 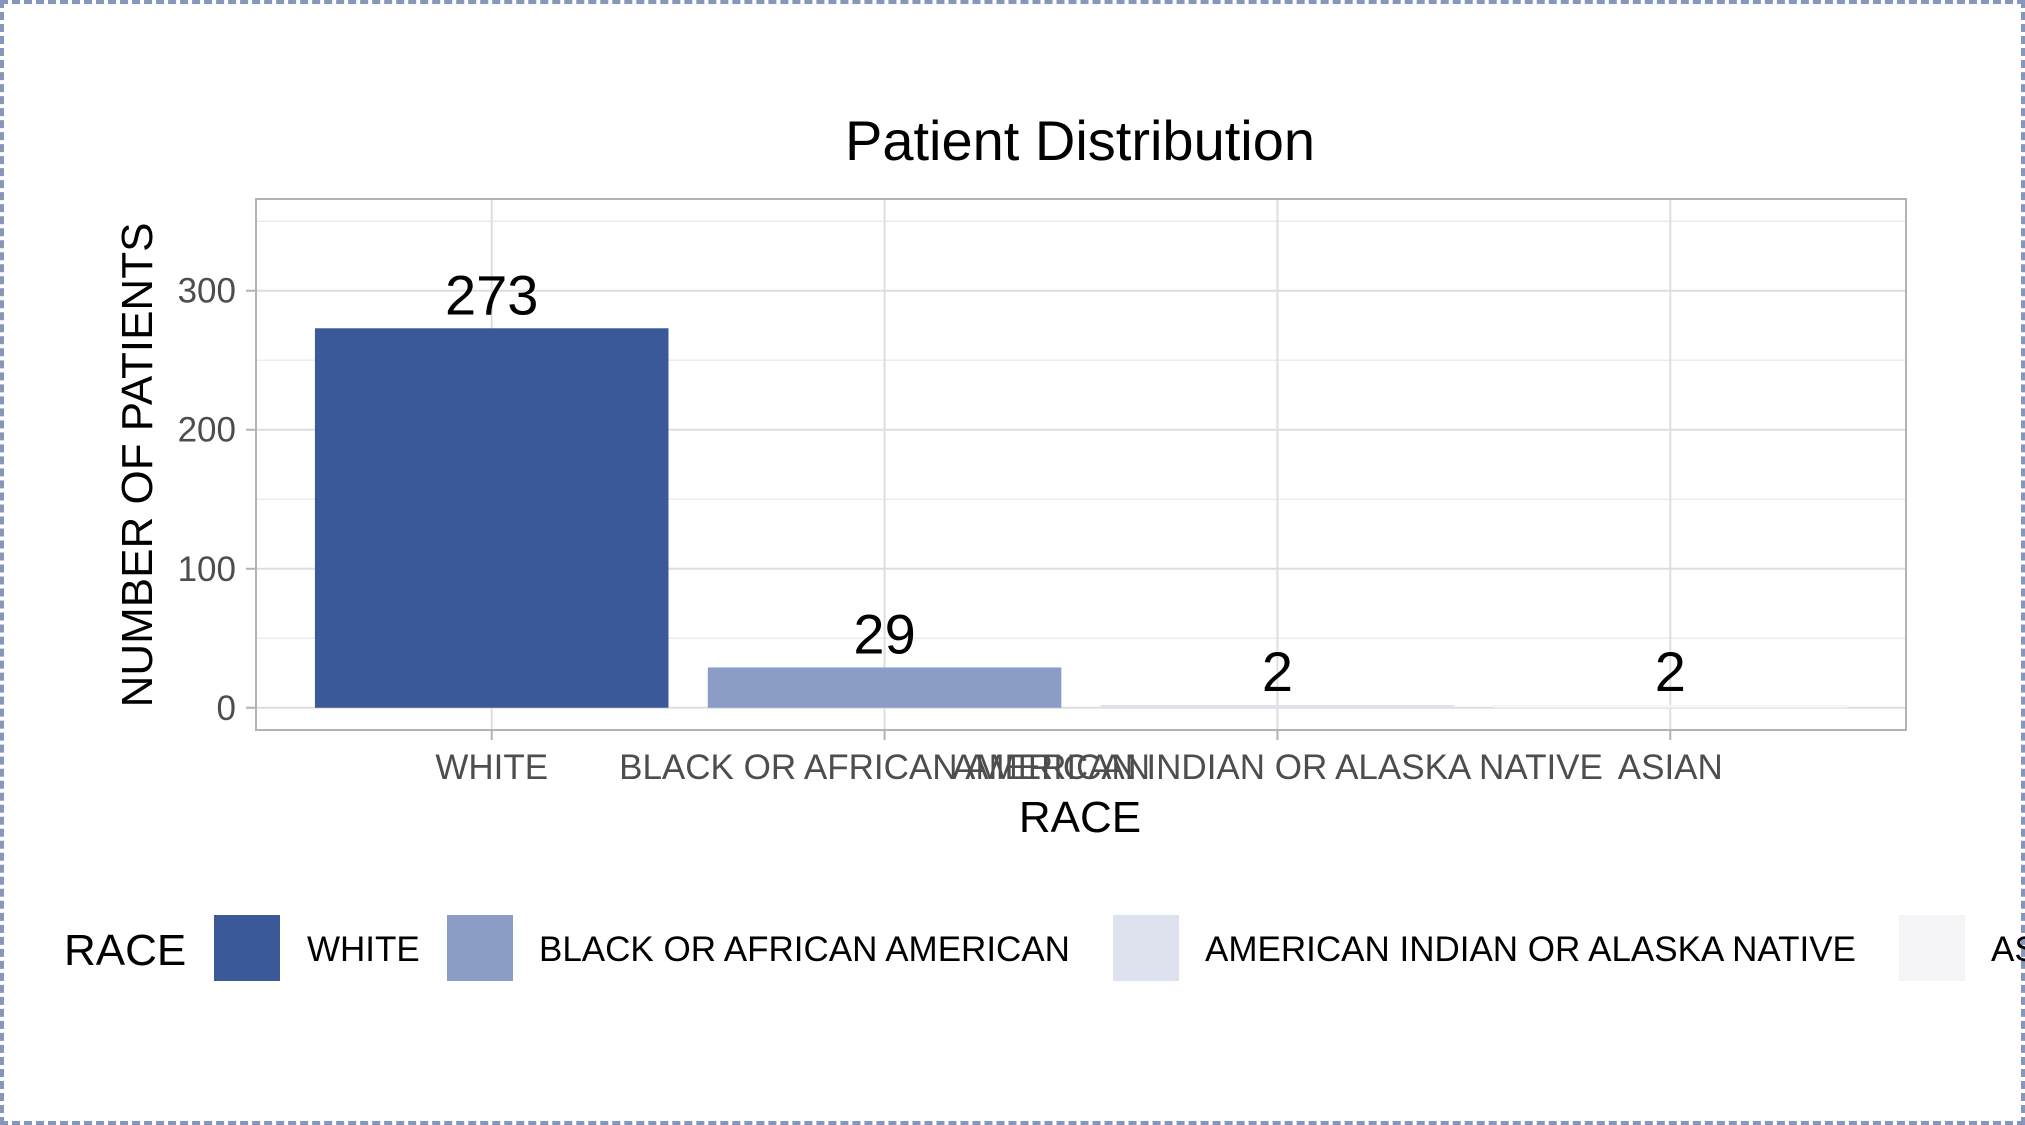 What do you see at coordinates (207, 291) in the screenshot?
I see `y-tick-label: 300` at bounding box center [207, 291].